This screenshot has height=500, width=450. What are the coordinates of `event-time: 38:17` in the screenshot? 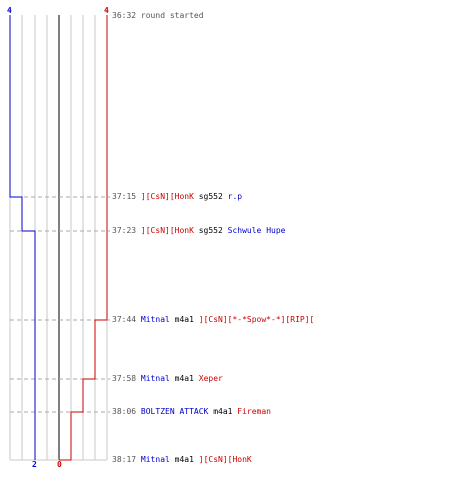 It's located at (124, 459).